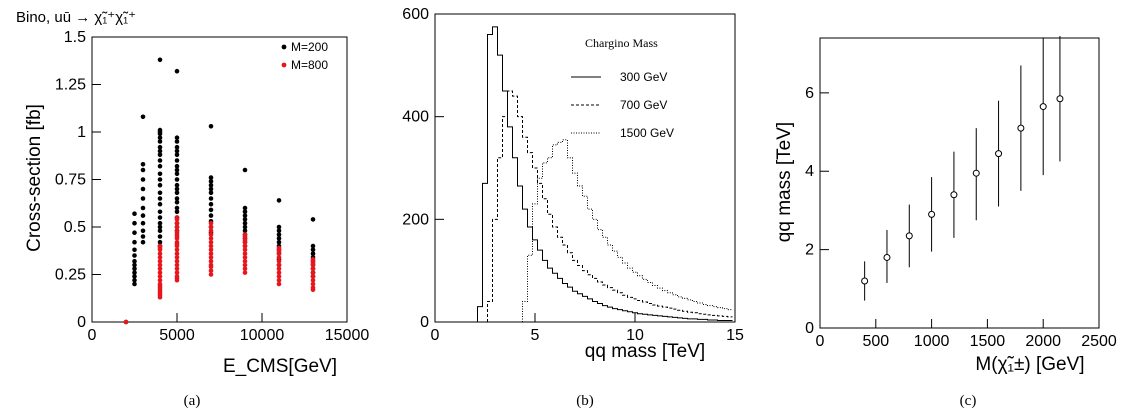 The image size is (1137, 414). What do you see at coordinates (304, 56) in the screenshot?
I see `chart-a-legend: M=200 M=800` at bounding box center [304, 56].